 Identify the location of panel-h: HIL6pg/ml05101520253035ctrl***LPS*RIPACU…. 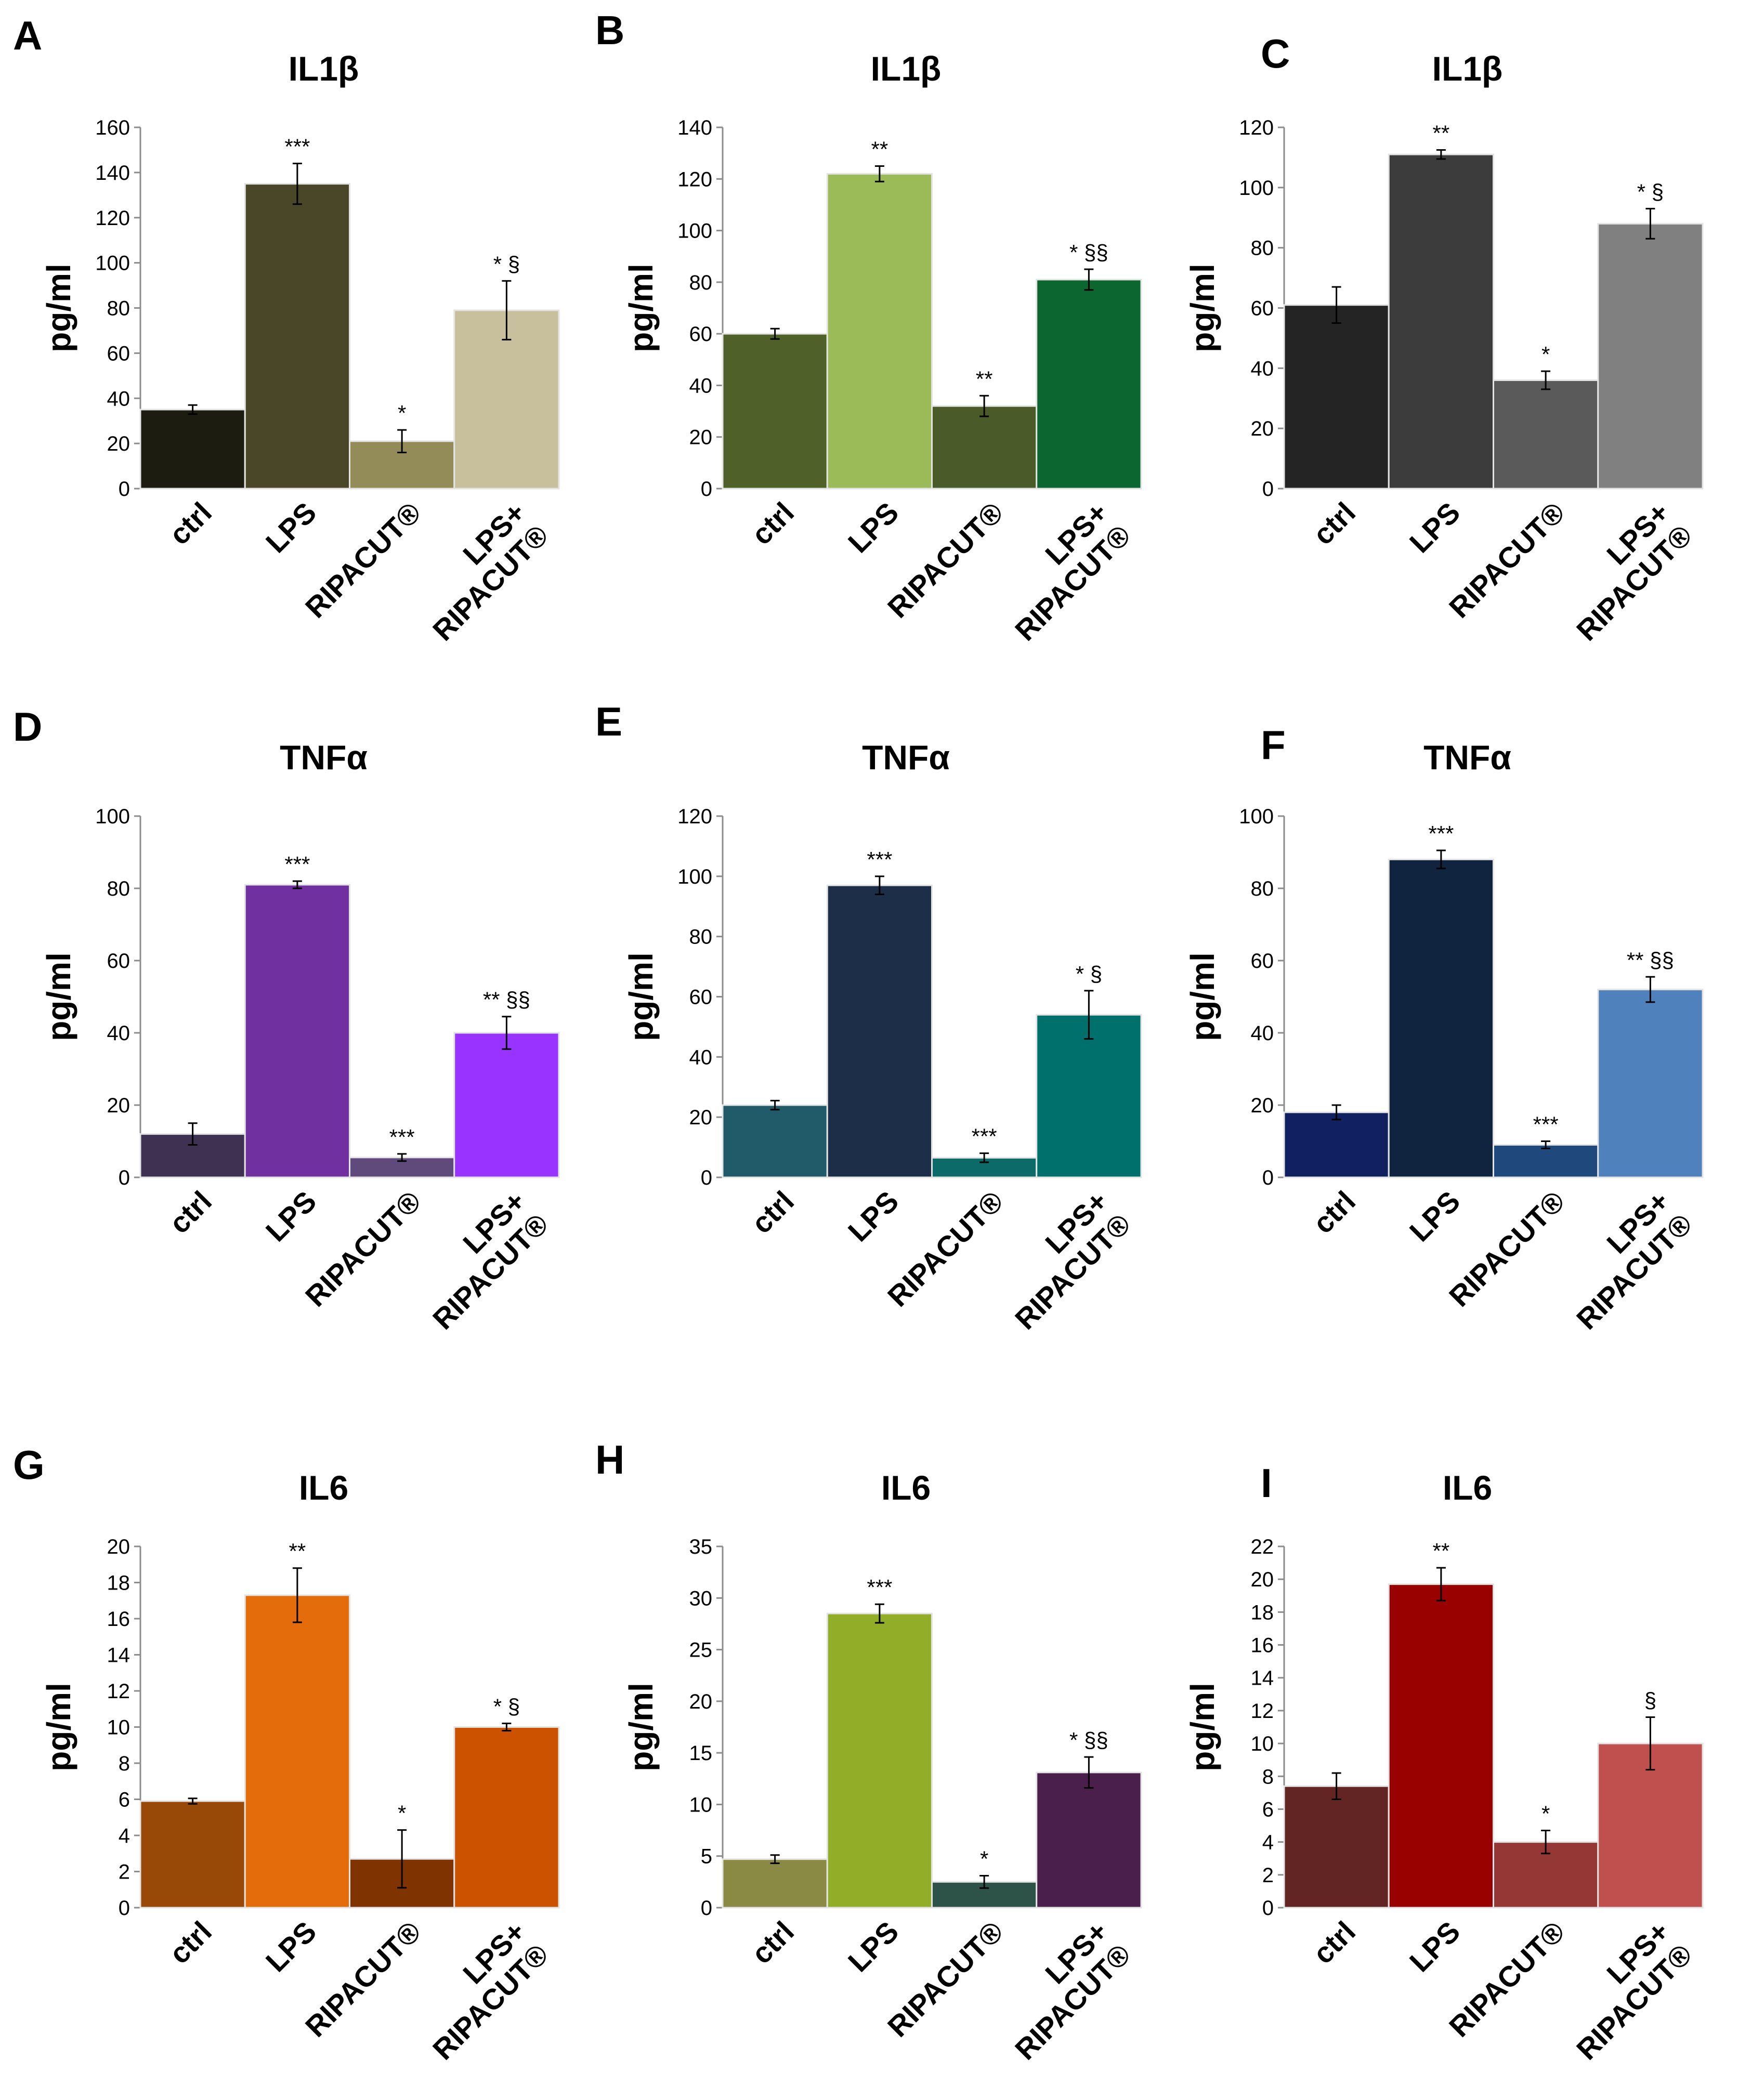
(868, 1752).